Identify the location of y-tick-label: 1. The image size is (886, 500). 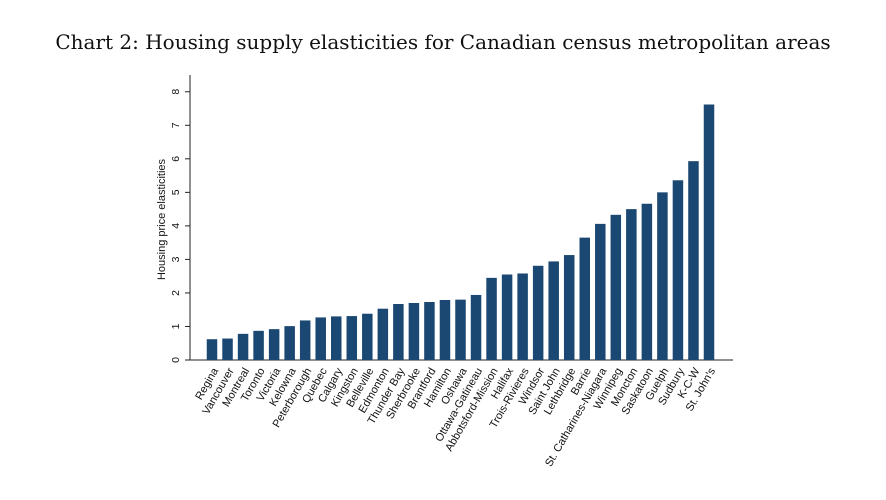
(176, 326).